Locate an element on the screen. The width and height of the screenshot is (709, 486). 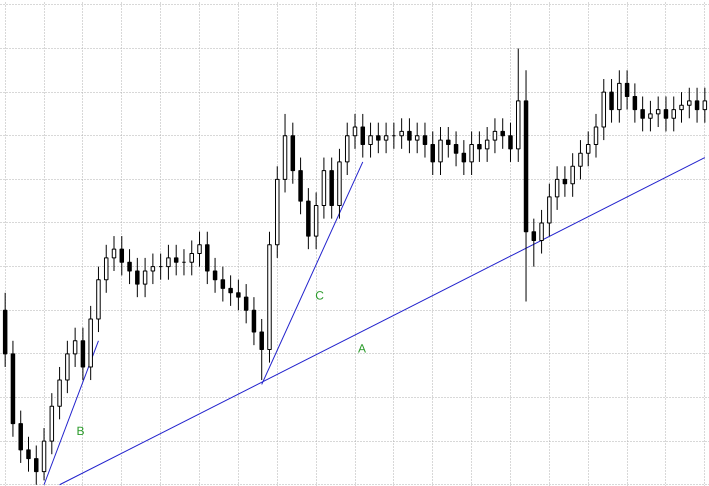
series-label: A is located at coordinates (362, 349).